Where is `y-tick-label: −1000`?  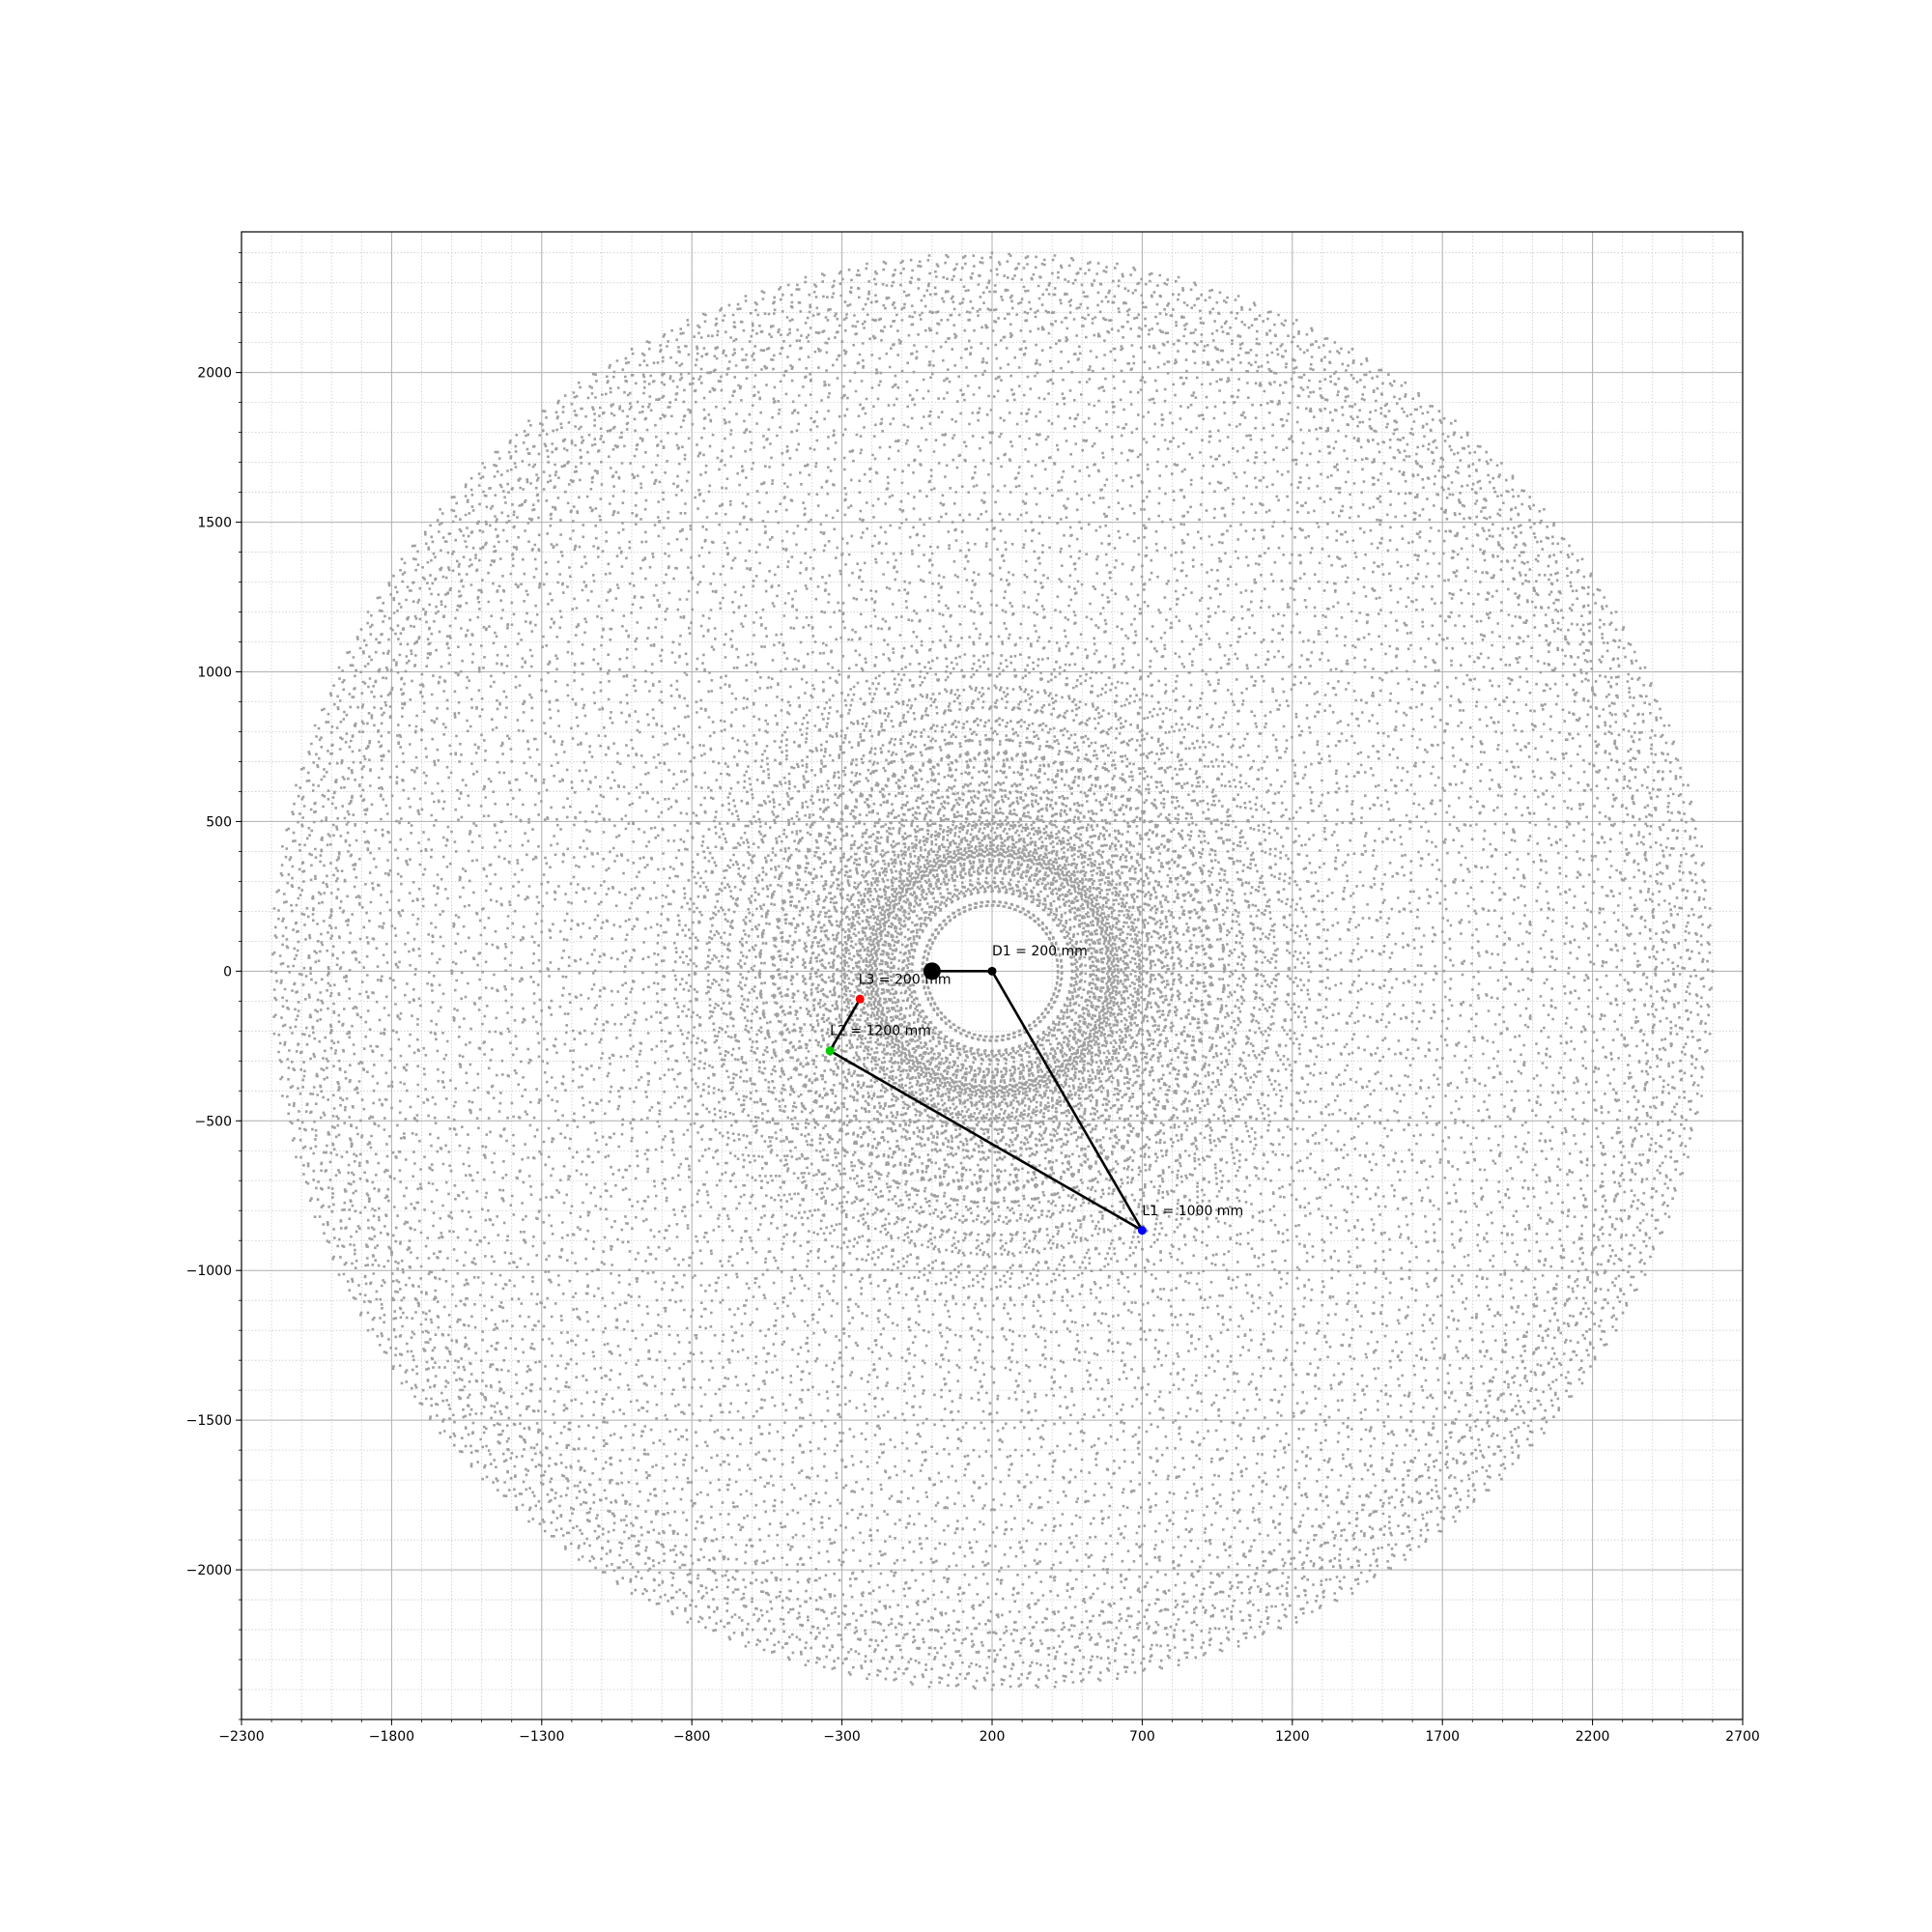 y-tick-label: −1000 is located at coordinates (209, 1271).